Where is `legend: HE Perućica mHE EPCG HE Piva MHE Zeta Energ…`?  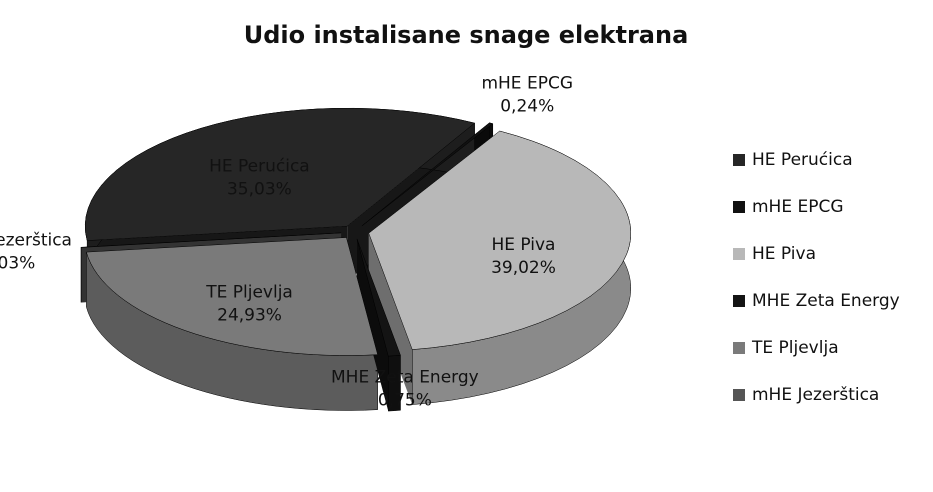 legend: HE Perućica mHE EPCG HE Piva MHE Zeta Energ… is located at coordinates (816, 277).